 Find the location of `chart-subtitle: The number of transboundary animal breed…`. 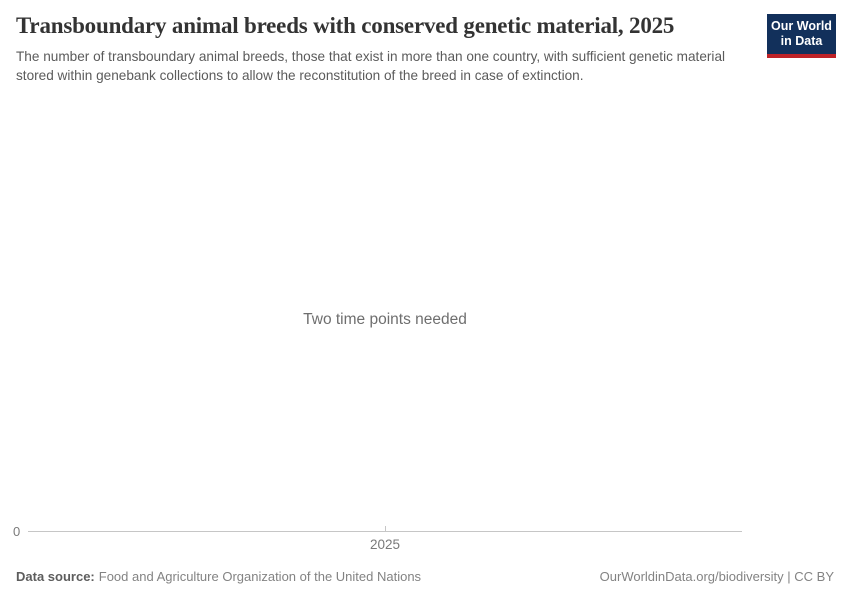

chart-subtitle: The number of transboundary animal breed… is located at coordinates (371, 66).